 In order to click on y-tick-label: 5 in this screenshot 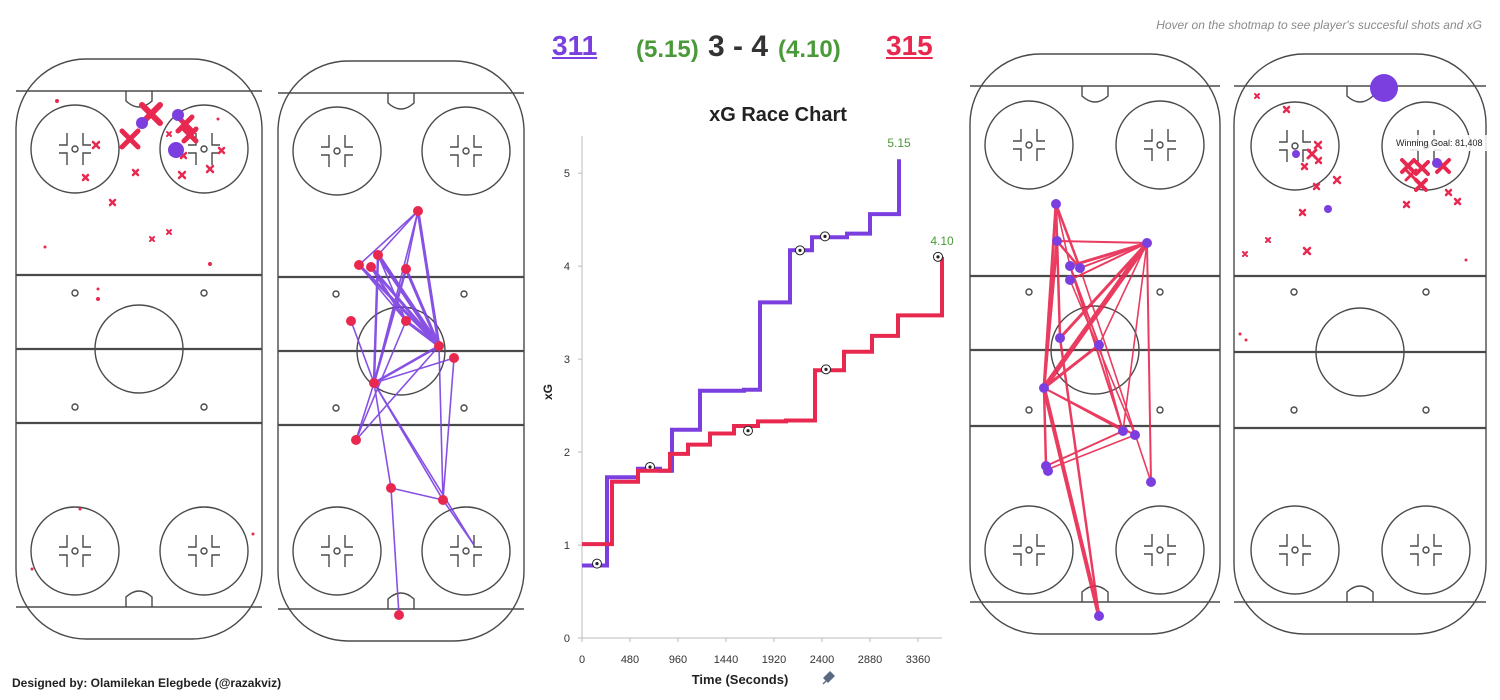, I will do `click(567, 174)`.